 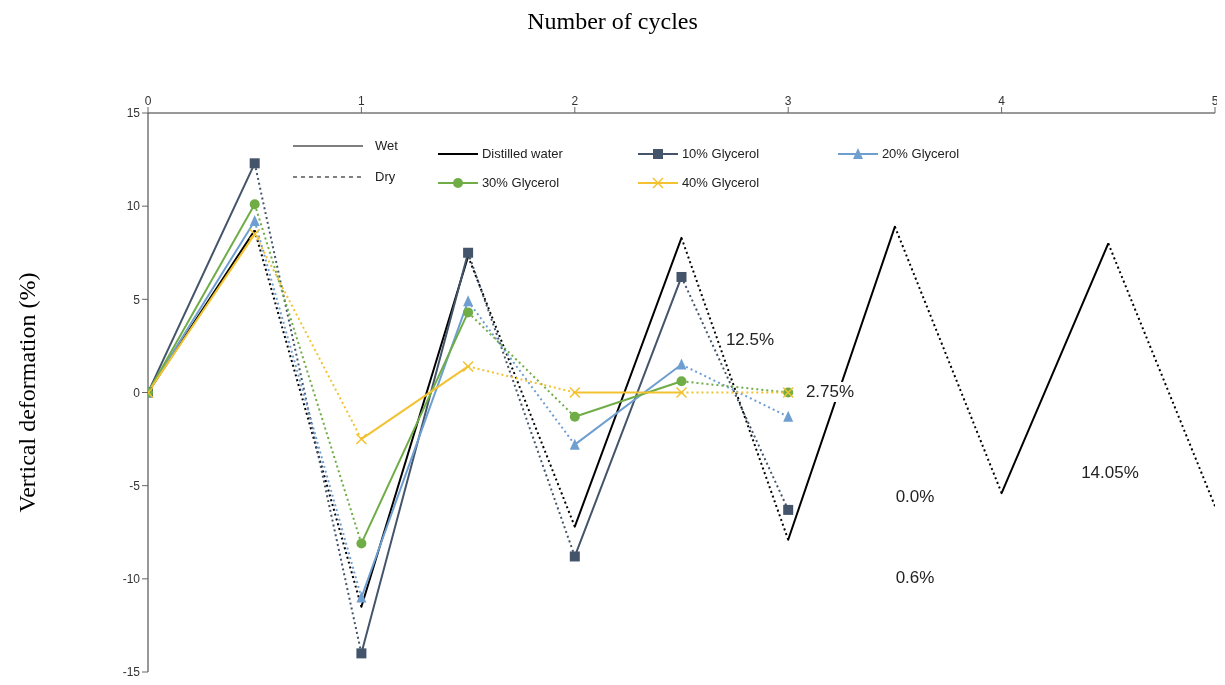 I want to click on legend-label: 40% Glycerol, so click(x=720, y=182).